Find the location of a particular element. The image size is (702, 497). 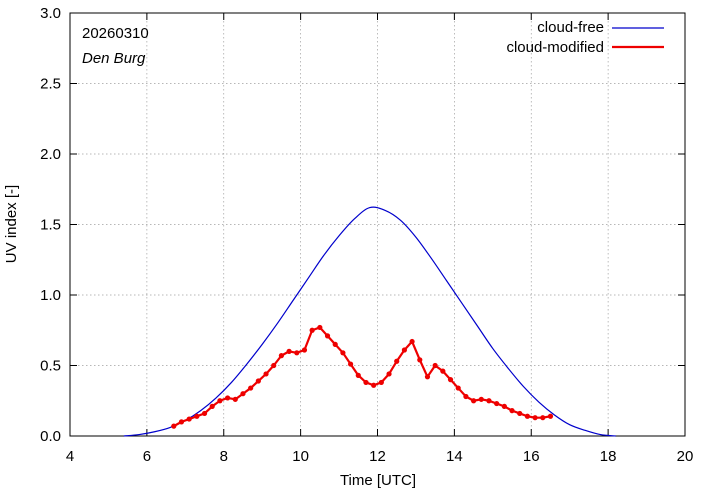

x-tick-label: 20 is located at coordinates (685, 456).